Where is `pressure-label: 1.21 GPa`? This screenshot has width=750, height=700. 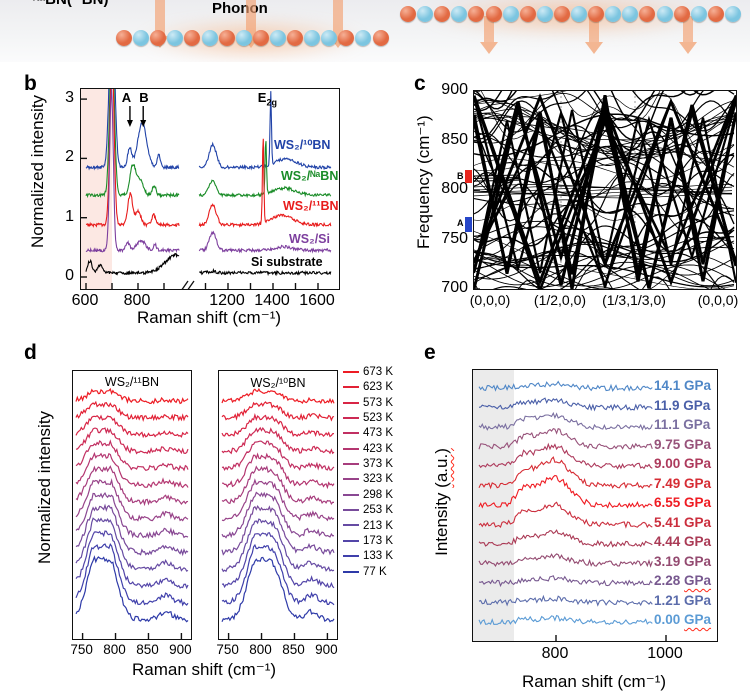
pressure-label: 1.21 GPa is located at coordinates (682, 600).